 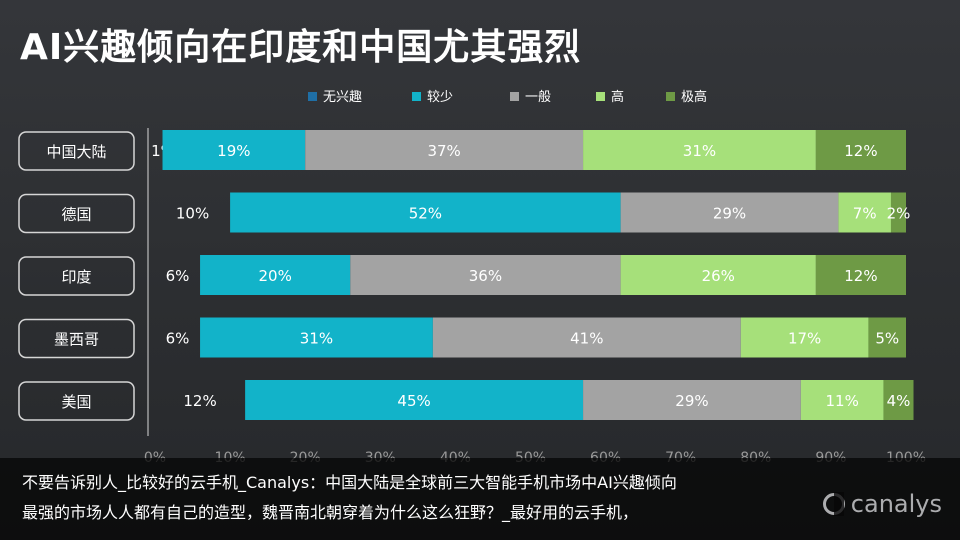 I want to click on legend-label: 极高, so click(x=694, y=97).